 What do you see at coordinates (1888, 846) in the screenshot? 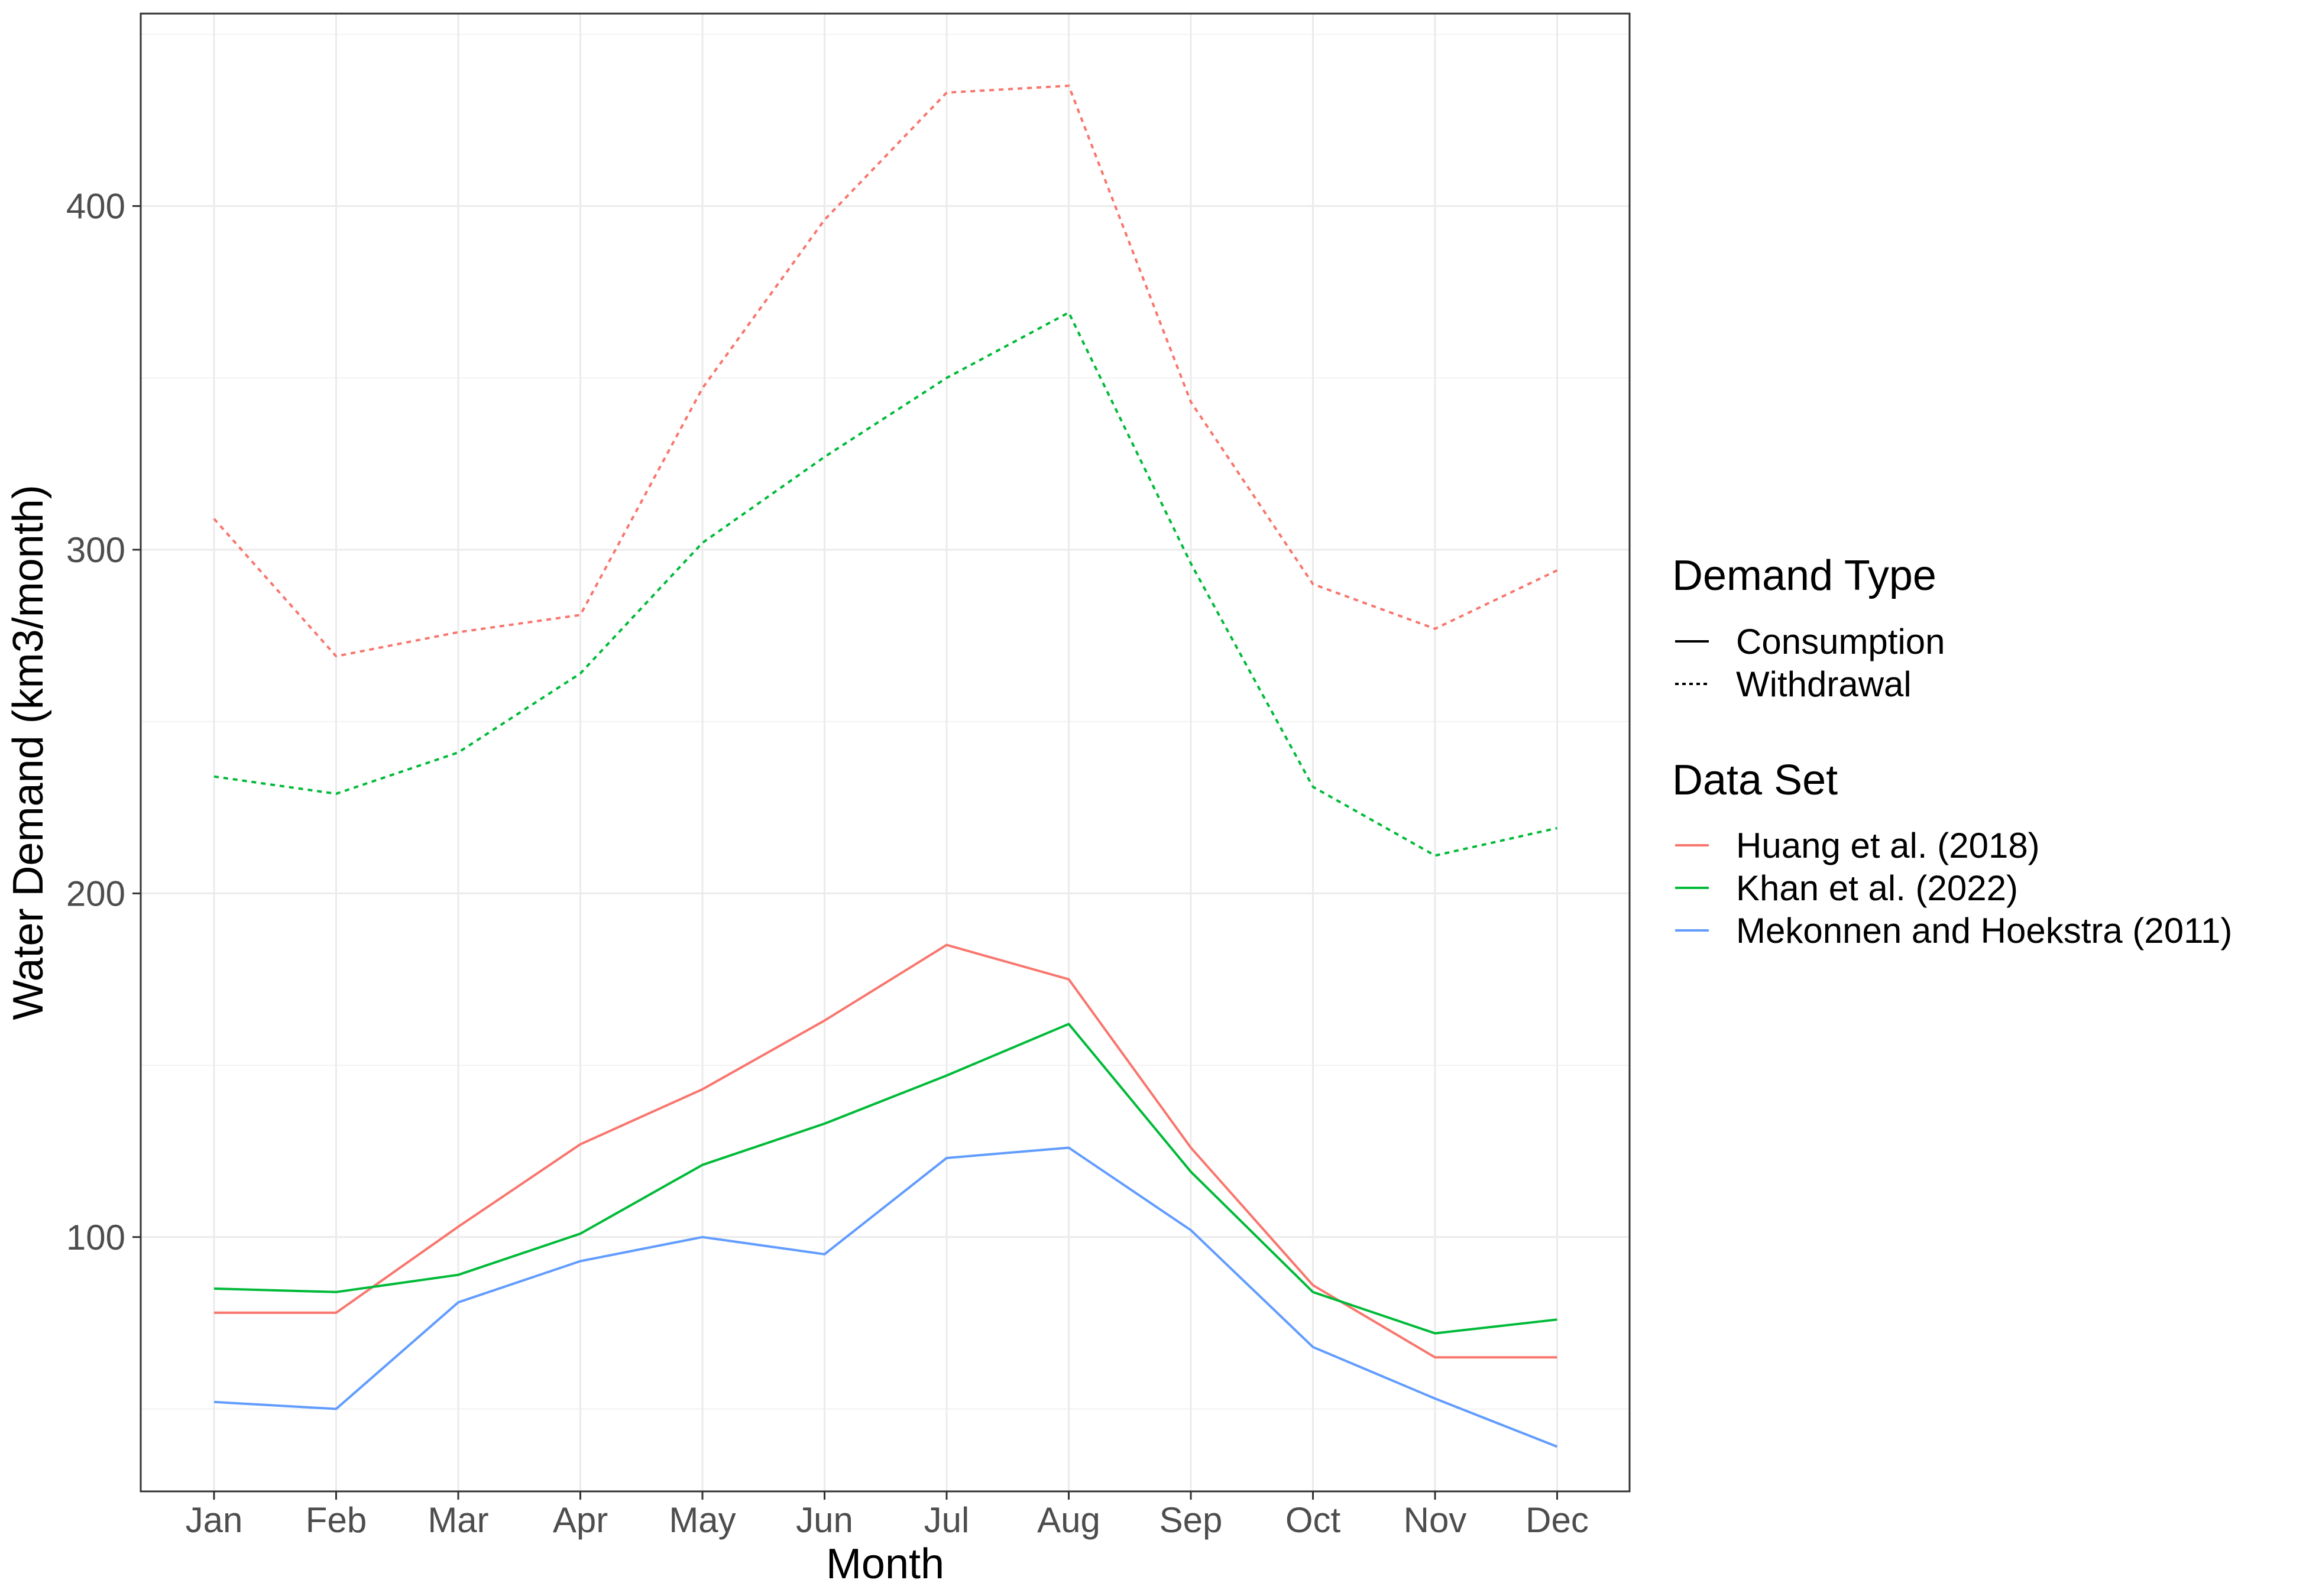
I see `legend-label-huang: Huang et al. (2018)` at bounding box center [1888, 846].